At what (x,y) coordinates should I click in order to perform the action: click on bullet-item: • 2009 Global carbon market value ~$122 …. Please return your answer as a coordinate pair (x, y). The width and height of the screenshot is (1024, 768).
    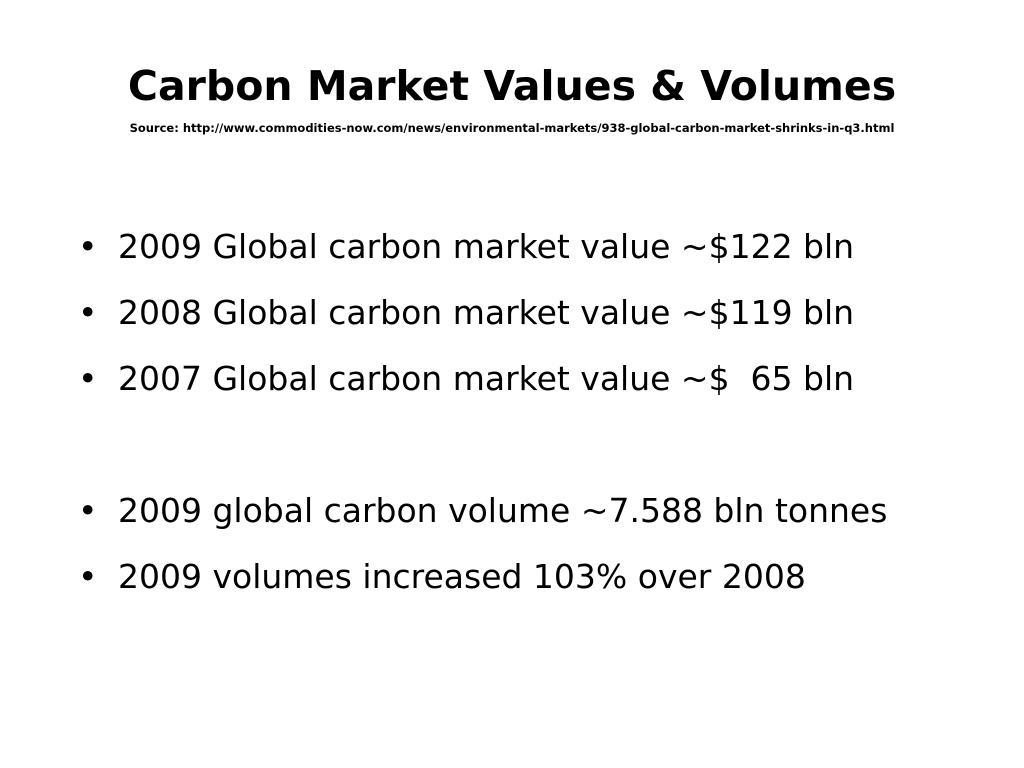
    Looking at the image, I should click on (538, 247).